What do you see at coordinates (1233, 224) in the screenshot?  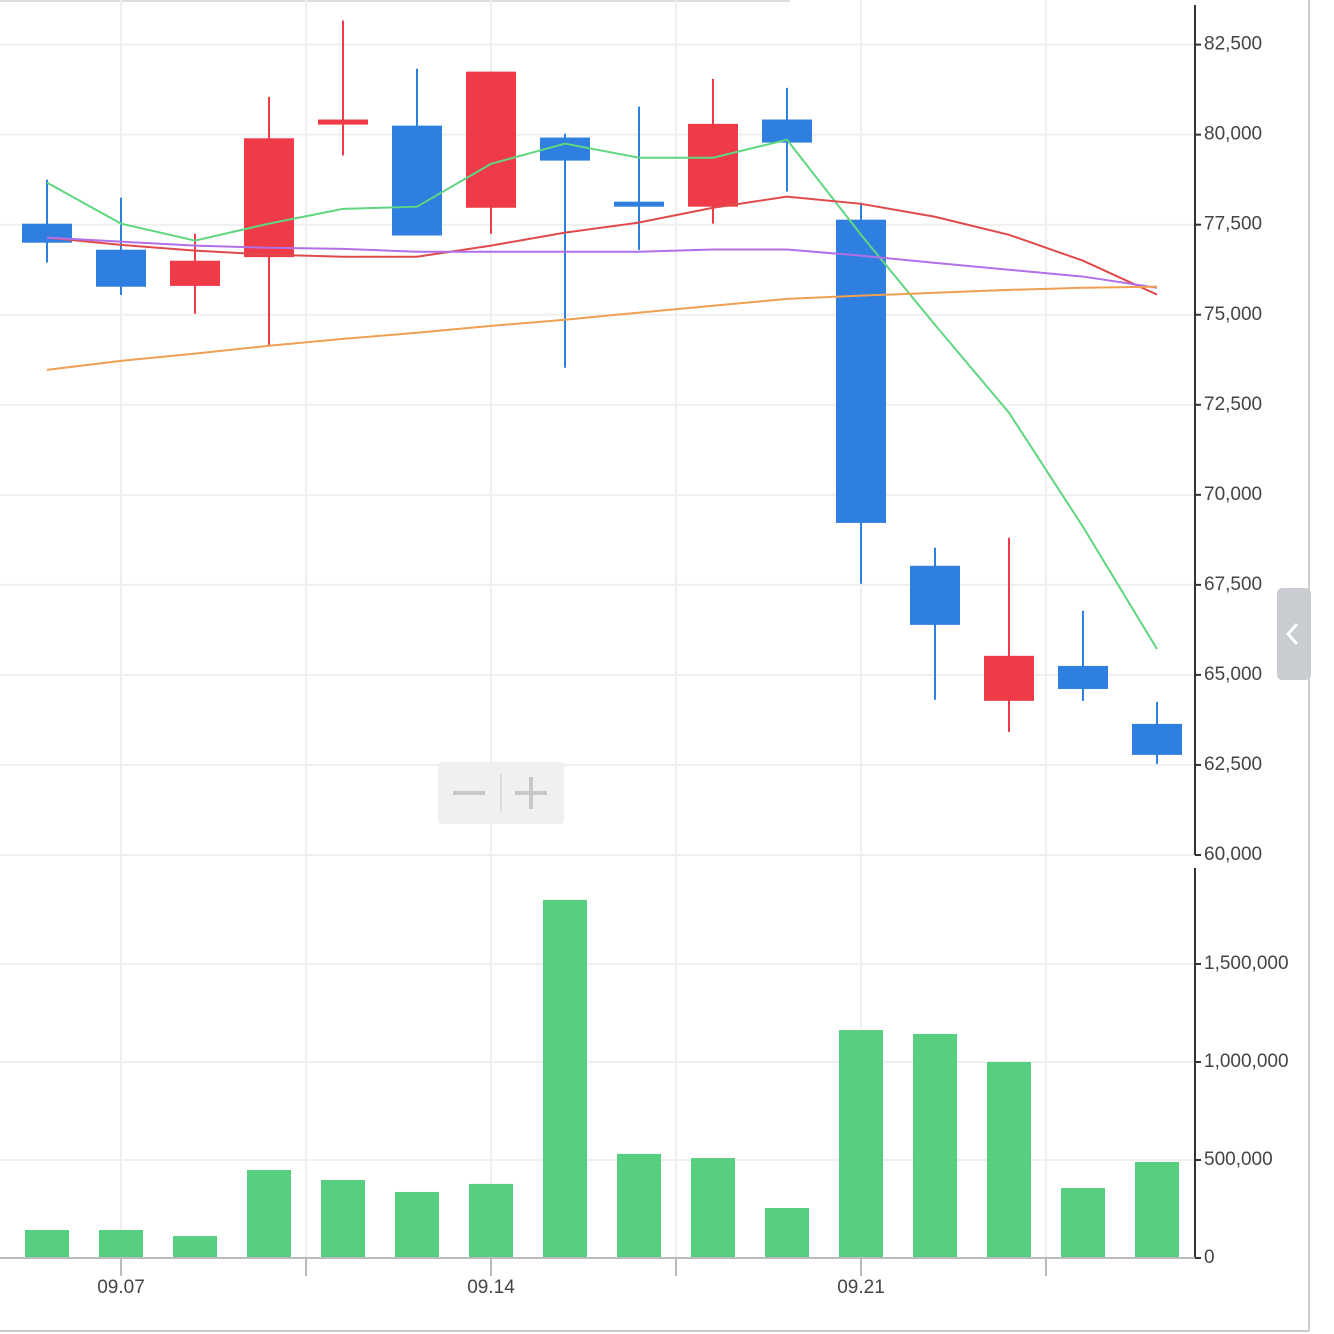 I see `y-tick-label: 77,500` at bounding box center [1233, 224].